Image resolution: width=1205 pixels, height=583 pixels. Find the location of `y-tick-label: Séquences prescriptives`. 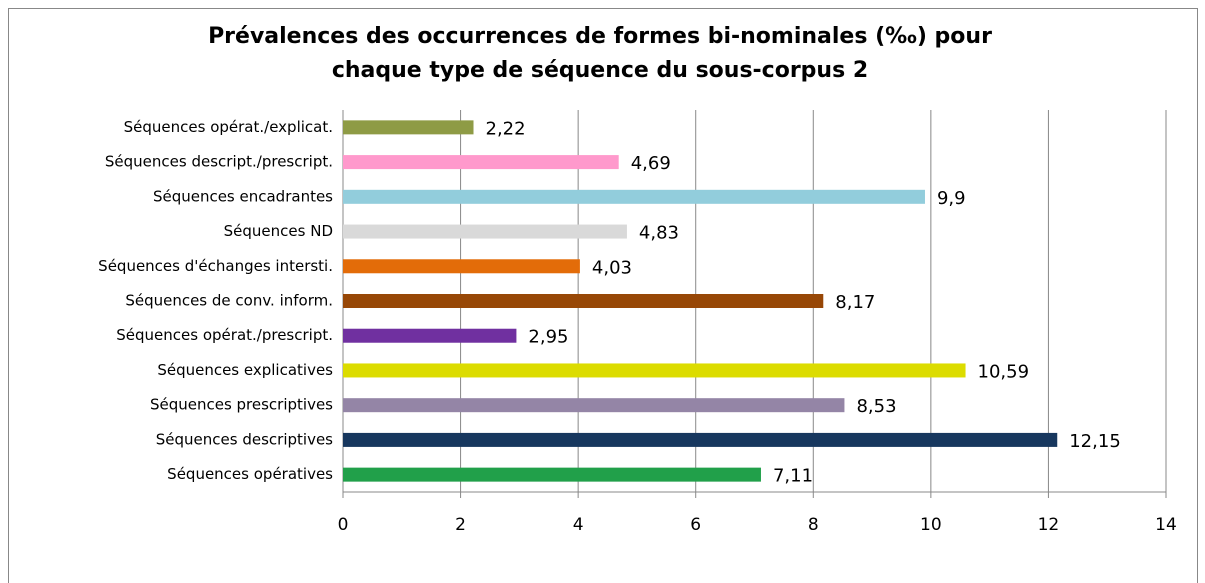

y-tick-label: Séquences prescriptives is located at coordinates (241, 405).